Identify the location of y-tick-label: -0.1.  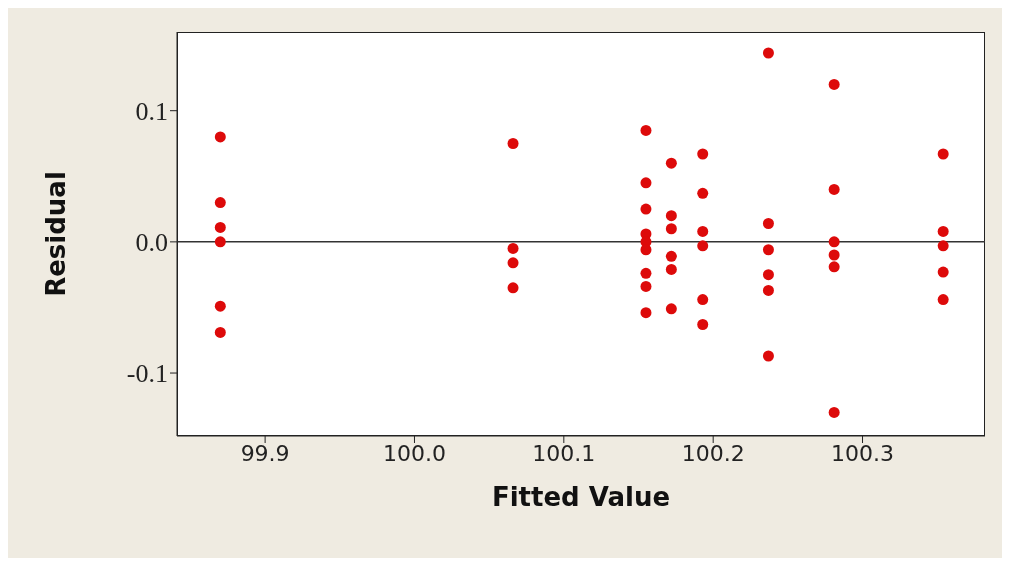
(147, 374).